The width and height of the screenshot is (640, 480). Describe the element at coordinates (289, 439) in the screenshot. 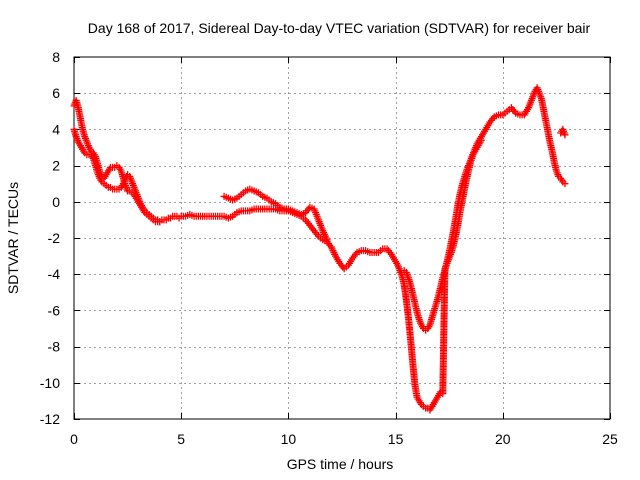

I see `x-tick-label: 10` at that location.